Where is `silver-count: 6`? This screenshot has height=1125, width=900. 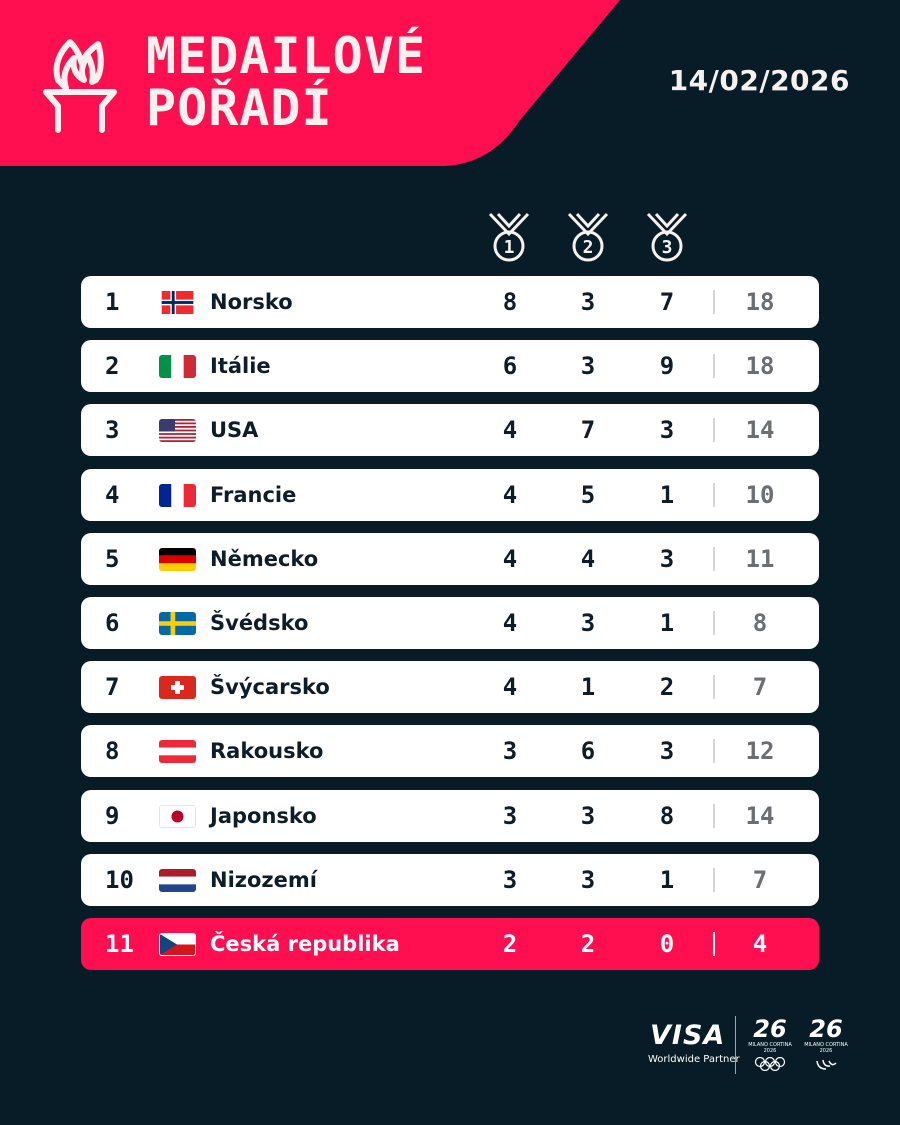 silver-count: 6 is located at coordinates (588, 751).